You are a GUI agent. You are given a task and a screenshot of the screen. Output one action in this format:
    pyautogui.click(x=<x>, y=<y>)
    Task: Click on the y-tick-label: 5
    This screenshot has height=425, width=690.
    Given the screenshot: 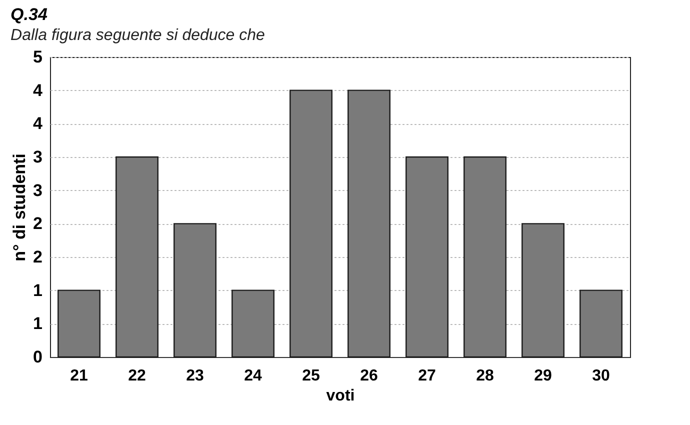 What is the action you would take?
    pyautogui.click(x=37, y=57)
    